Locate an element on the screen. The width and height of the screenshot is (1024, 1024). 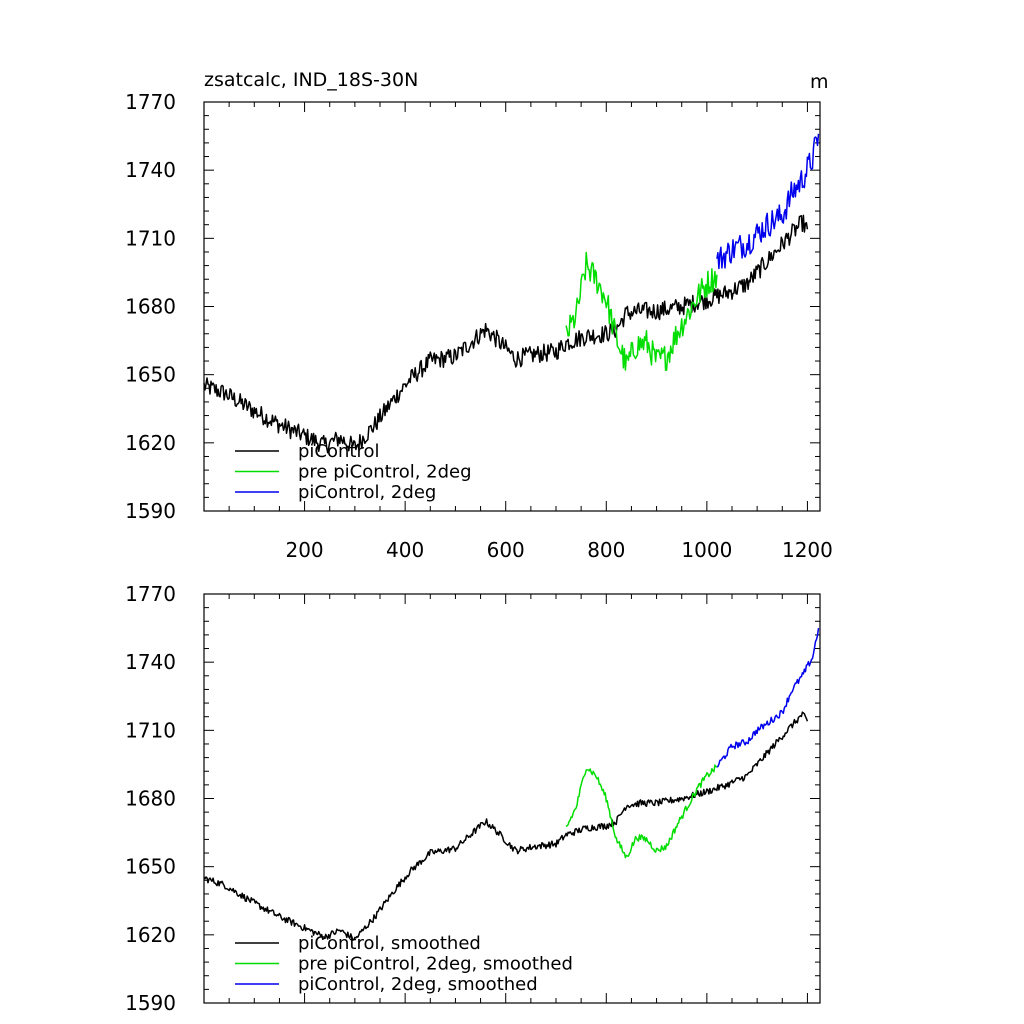
x-tick-label: 800 is located at coordinates (606, 550).